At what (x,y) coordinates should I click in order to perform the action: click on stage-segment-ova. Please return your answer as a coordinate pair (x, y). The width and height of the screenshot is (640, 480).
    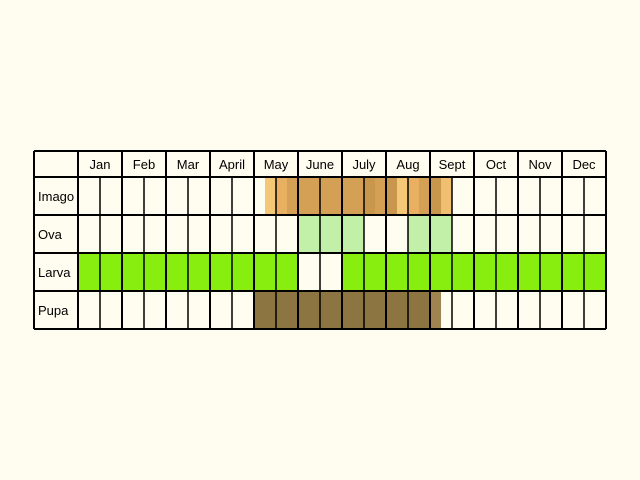
    Looking at the image, I should click on (331, 234).